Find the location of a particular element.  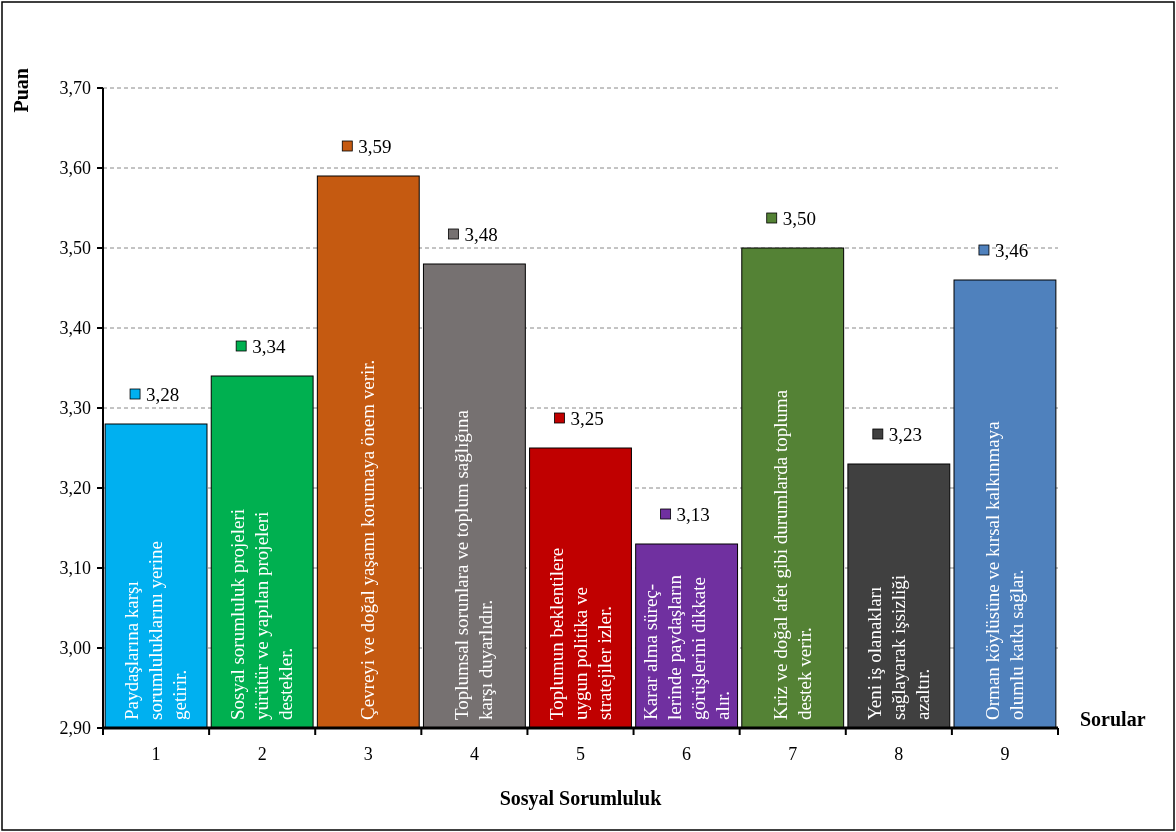

y-tick-label: 3,40 is located at coordinates (75, 328).